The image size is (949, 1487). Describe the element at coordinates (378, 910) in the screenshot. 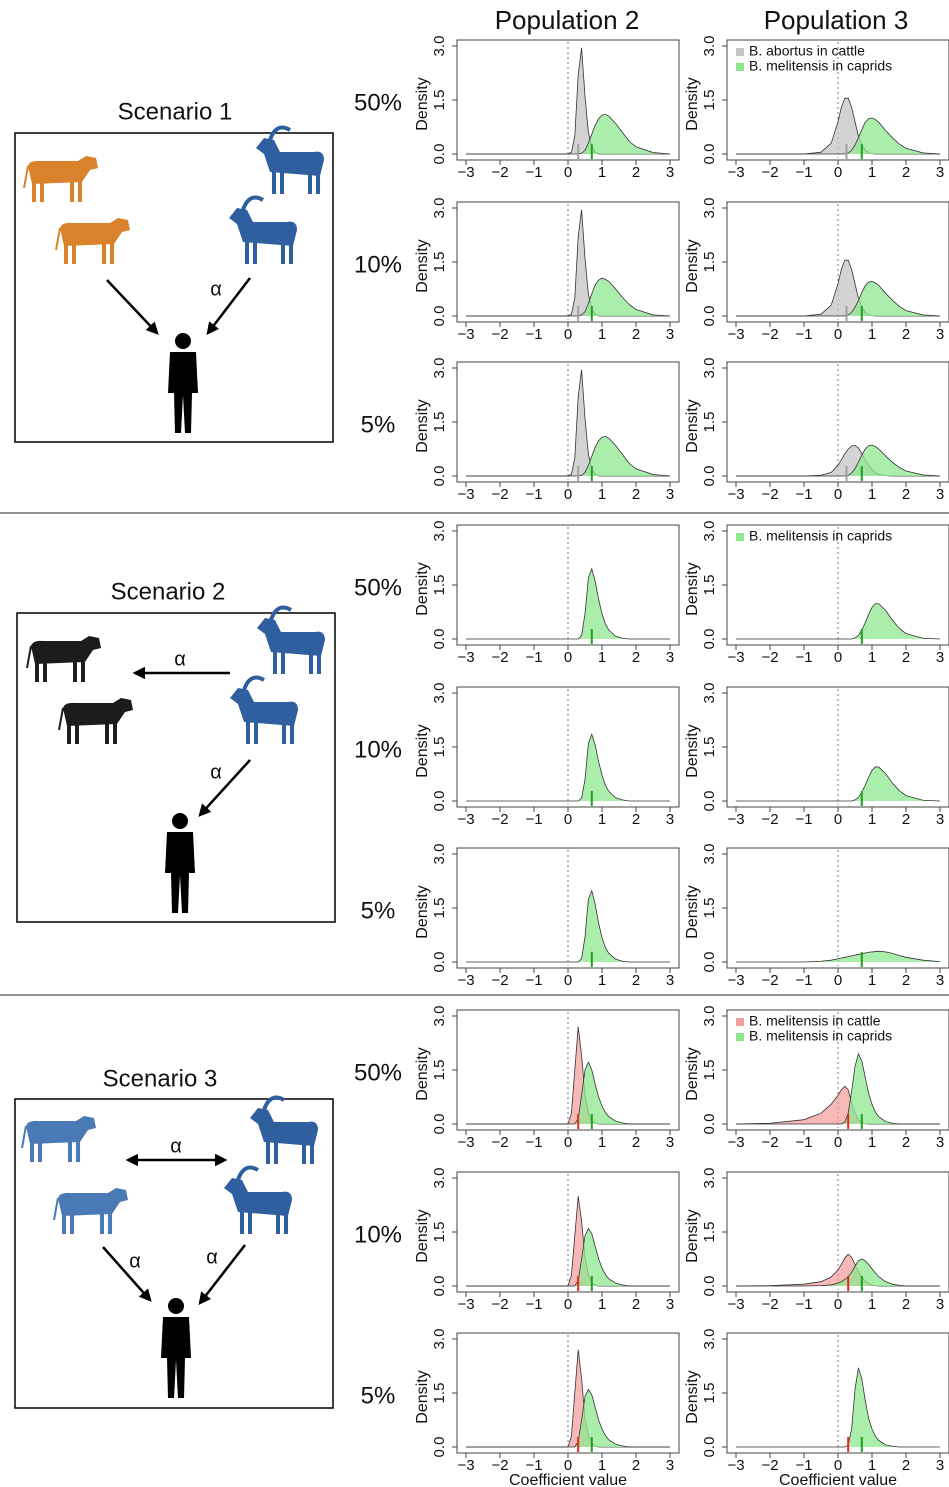

I see `row-label: 5%` at that location.